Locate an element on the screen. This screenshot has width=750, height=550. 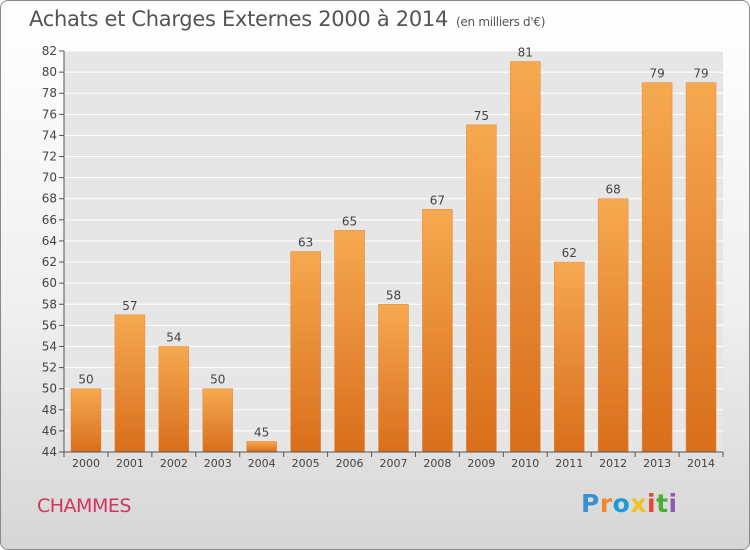
commune-name: CHAMMES is located at coordinates (84, 506).